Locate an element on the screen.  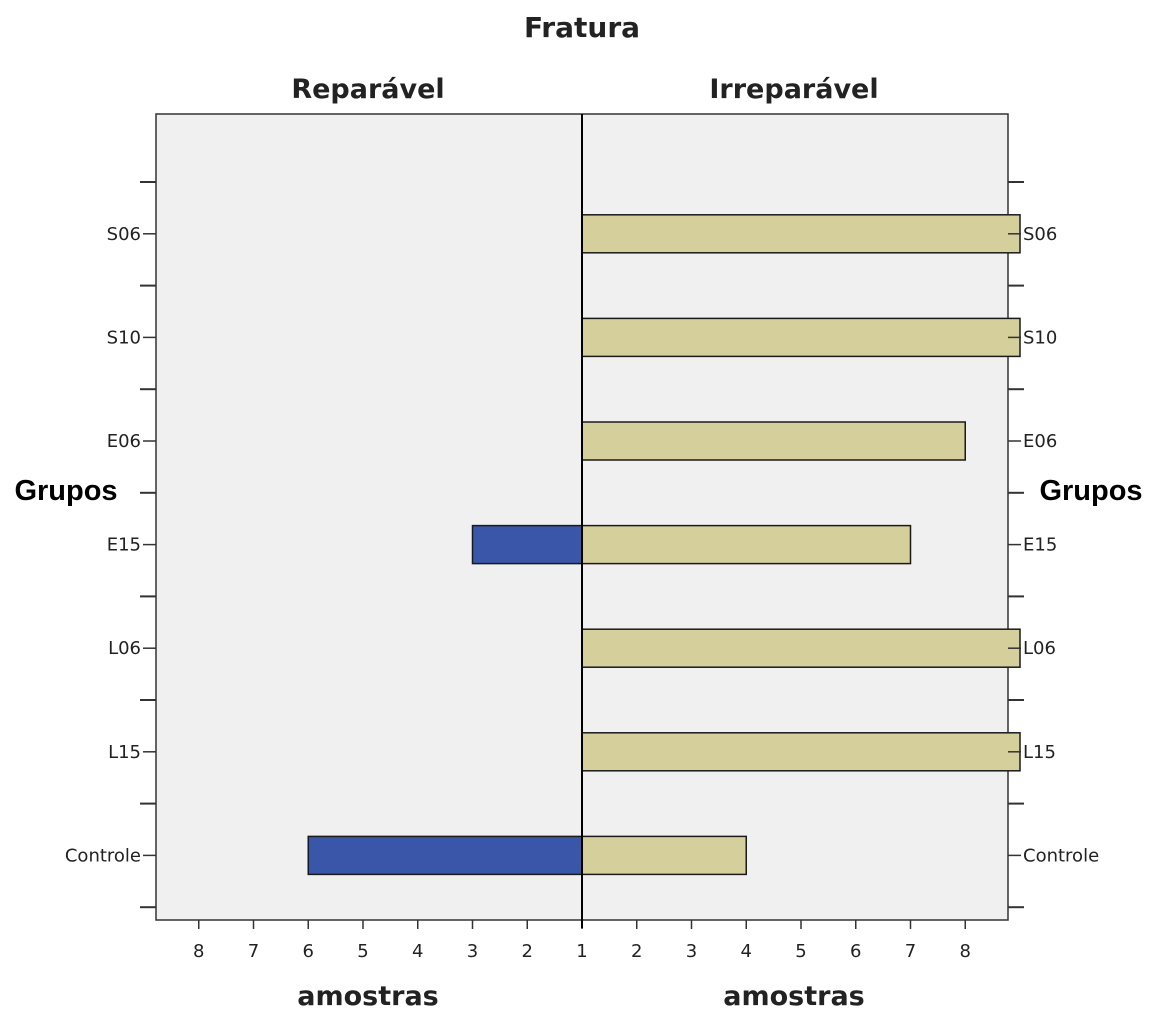
y-tick-label-right: L15 is located at coordinates (1039, 752).